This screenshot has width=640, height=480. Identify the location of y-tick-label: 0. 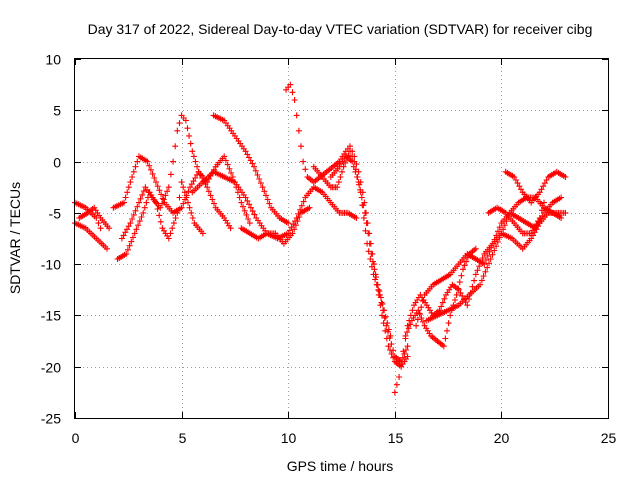
(57, 163).